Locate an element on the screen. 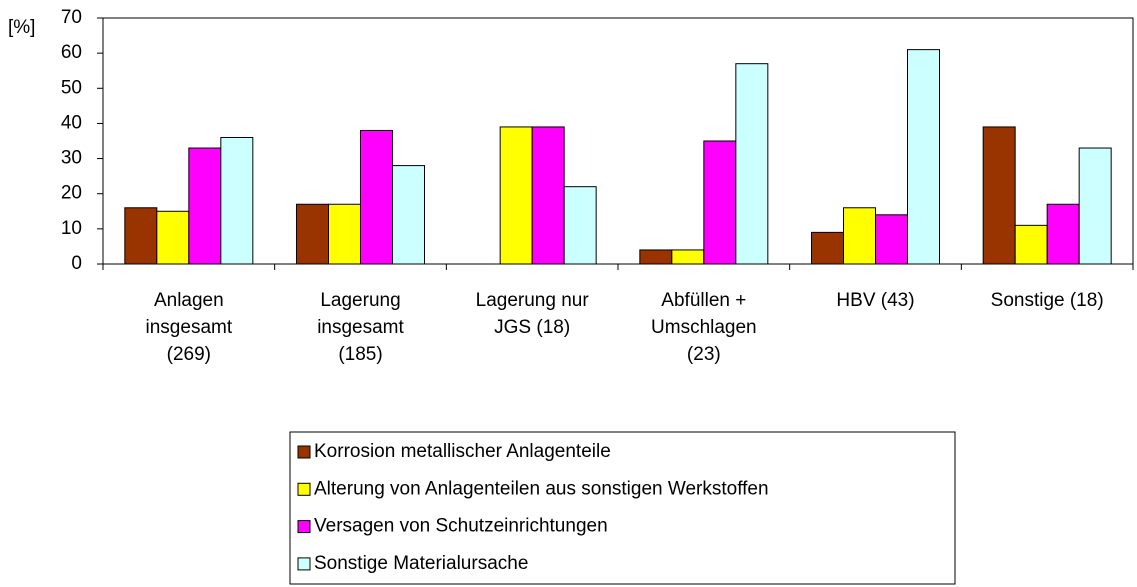  y-tick-label: 50 is located at coordinates (71, 87).